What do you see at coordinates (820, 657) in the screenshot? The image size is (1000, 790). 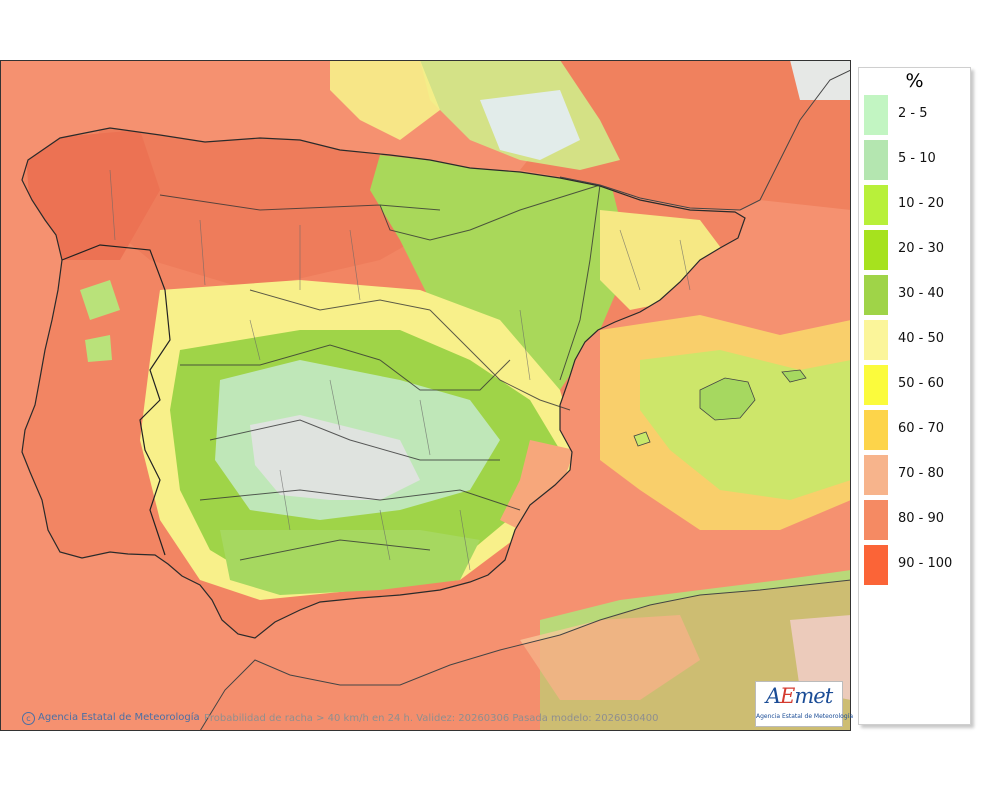 I see `sea-white-south` at bounding box center [820, 657].